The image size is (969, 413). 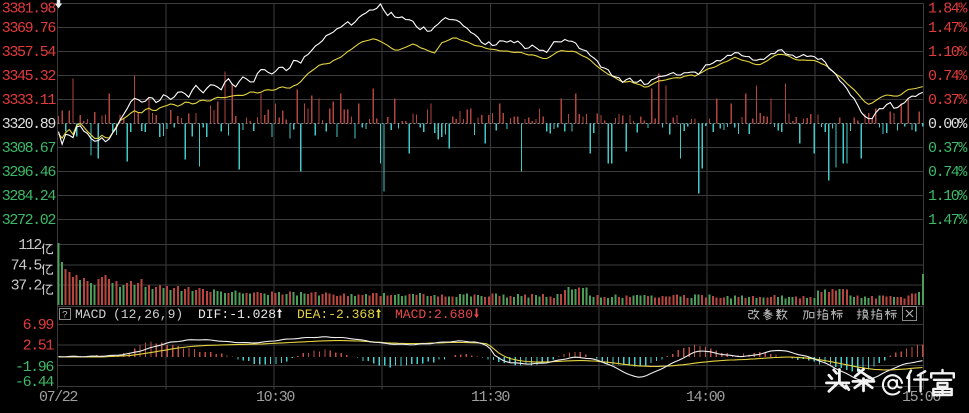 I want to click on svg-text: 3381.98, so click(x=29, y=9).